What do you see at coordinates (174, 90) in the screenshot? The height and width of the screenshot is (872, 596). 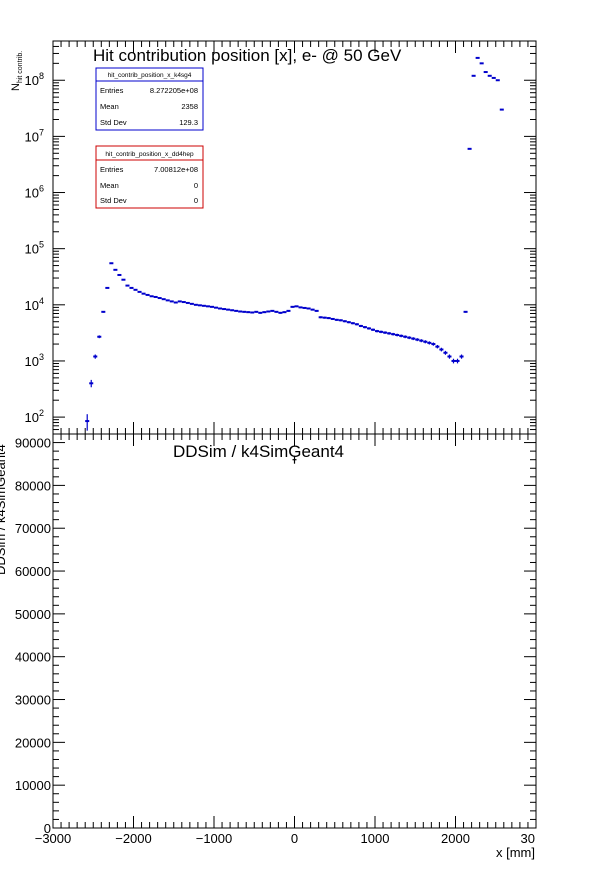 I see `stats-box-k4sg4-entries-value: 8.272205e+08` at bounding box center [174, 90].